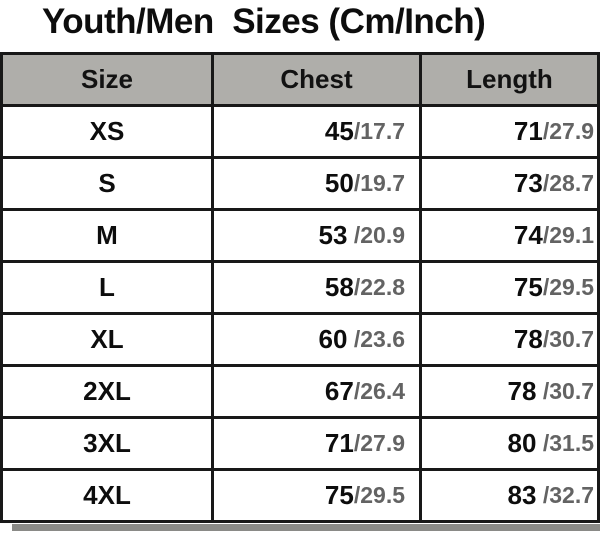 The height and width of the screenshot is (533, 600). I want to click on table-row: XS 45/17.7 71/27.9, so click(300, 133).